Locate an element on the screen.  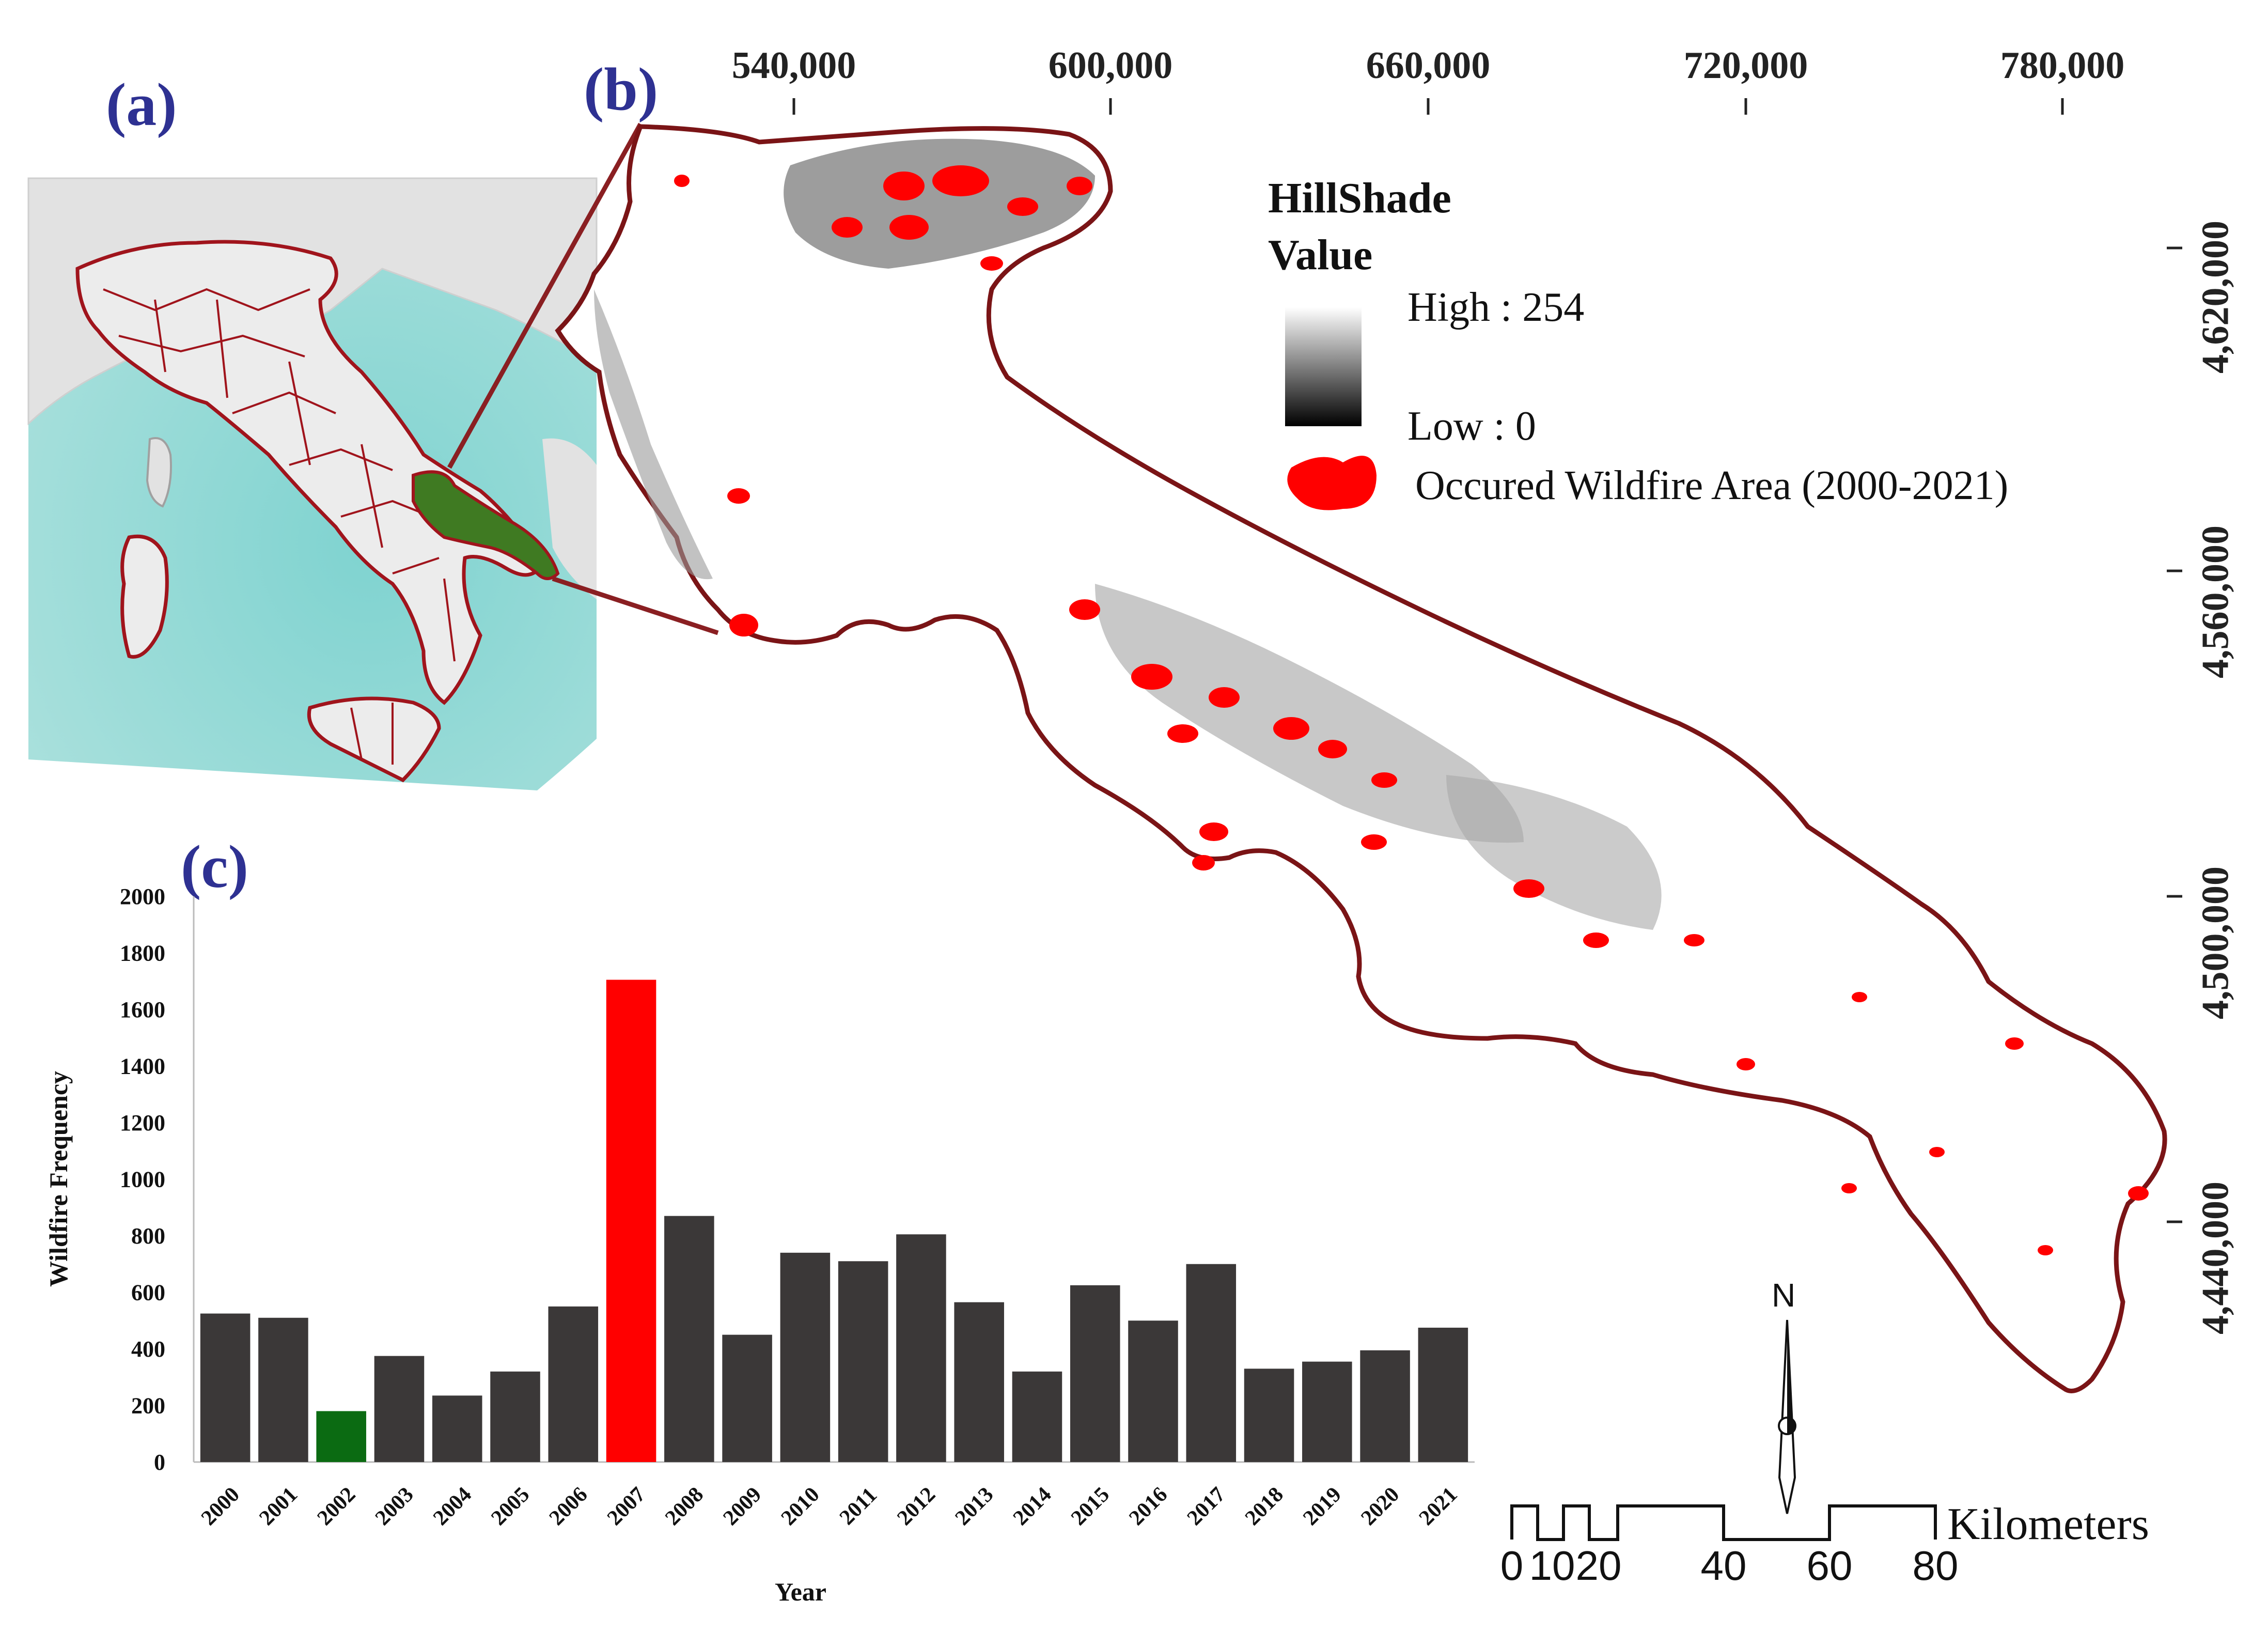
inset-balkan-land is located at coordinates (569, 518).